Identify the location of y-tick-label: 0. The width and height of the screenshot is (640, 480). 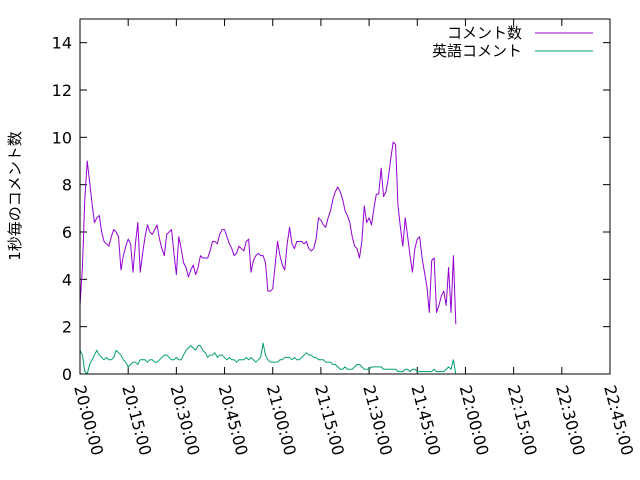
(67, 374).